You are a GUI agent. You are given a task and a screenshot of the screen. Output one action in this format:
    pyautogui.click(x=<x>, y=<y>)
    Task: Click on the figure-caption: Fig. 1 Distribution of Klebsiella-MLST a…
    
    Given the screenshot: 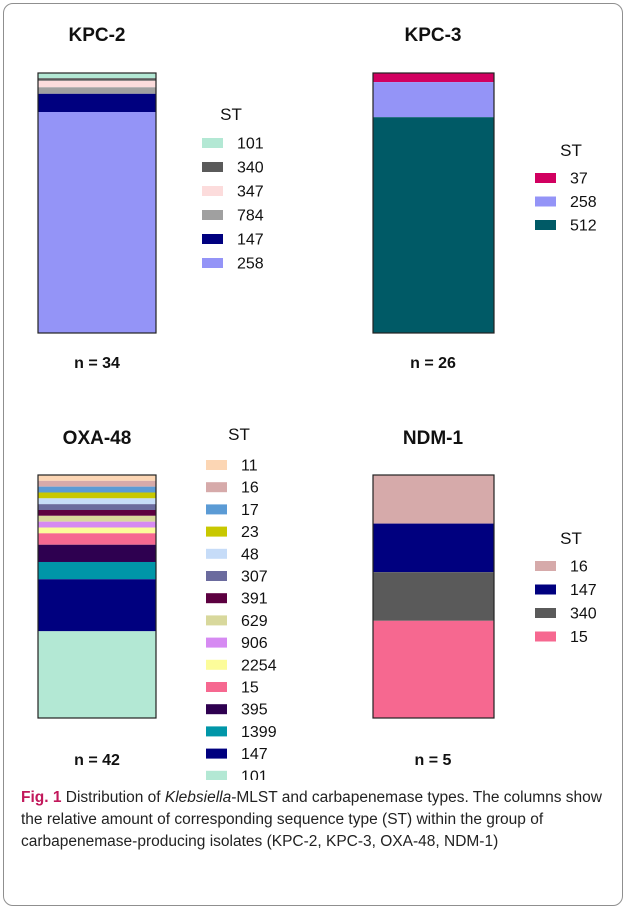 What is the action you would take?
    pyautogui.click(x=316, y=820)
    